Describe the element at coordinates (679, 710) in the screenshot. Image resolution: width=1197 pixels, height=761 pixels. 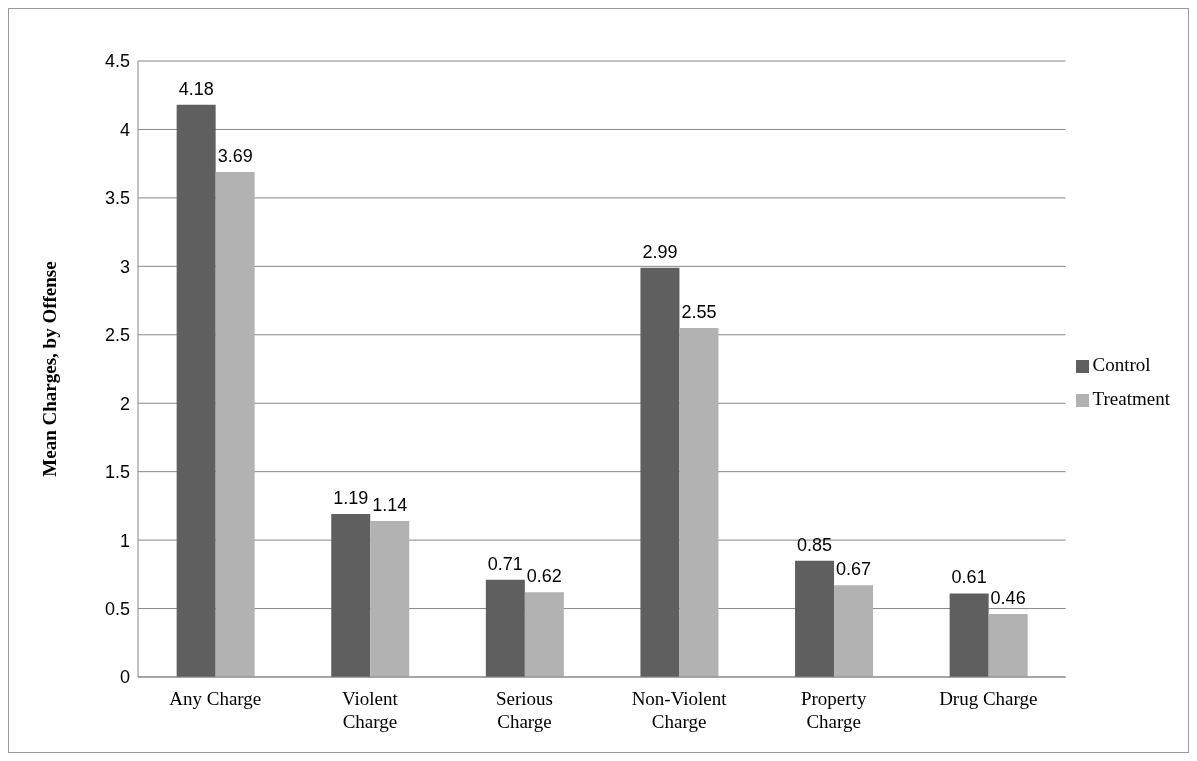
I see `x-tick-label: Non-Violent Charge` at that location.